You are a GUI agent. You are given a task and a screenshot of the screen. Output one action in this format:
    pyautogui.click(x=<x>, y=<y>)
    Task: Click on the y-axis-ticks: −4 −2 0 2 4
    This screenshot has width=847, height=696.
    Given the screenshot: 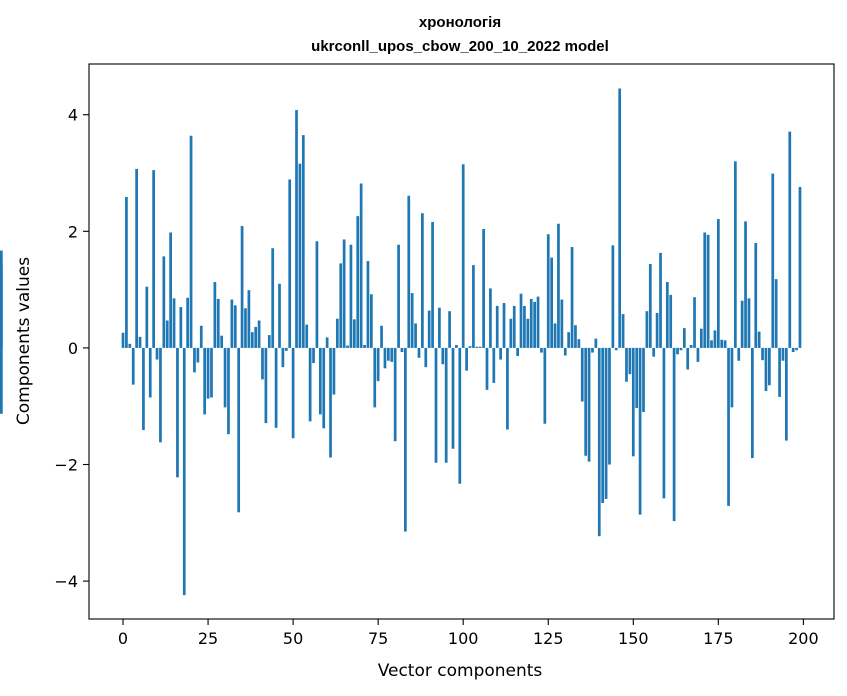 What is the action you would take?
    pyautogui.click(x=71, y=348)
    